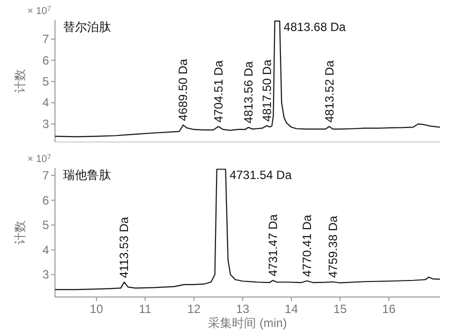  What do you see at coordinates (315, 27) in the screenshot?
I see `annotation: 4813.68 Da` at bounding box center [315, 27].